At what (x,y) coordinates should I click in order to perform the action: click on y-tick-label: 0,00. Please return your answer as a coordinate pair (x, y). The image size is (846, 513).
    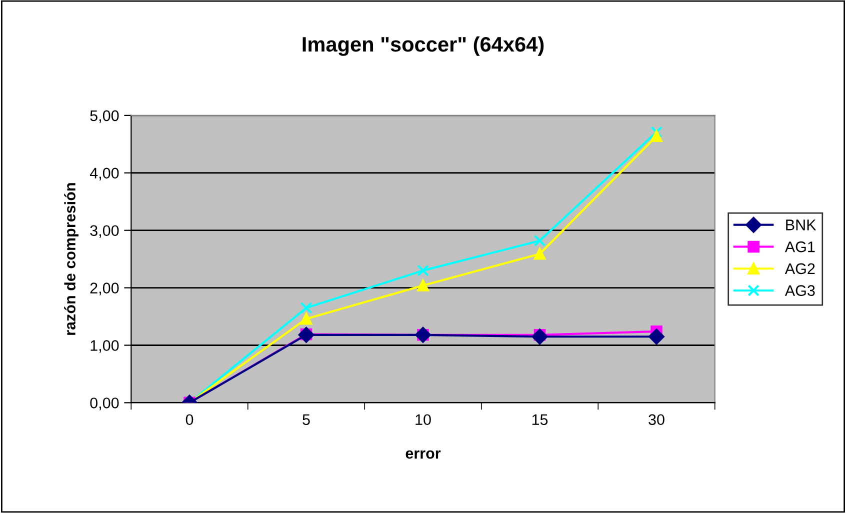
    Looking at the image, I should click on (104, 404).